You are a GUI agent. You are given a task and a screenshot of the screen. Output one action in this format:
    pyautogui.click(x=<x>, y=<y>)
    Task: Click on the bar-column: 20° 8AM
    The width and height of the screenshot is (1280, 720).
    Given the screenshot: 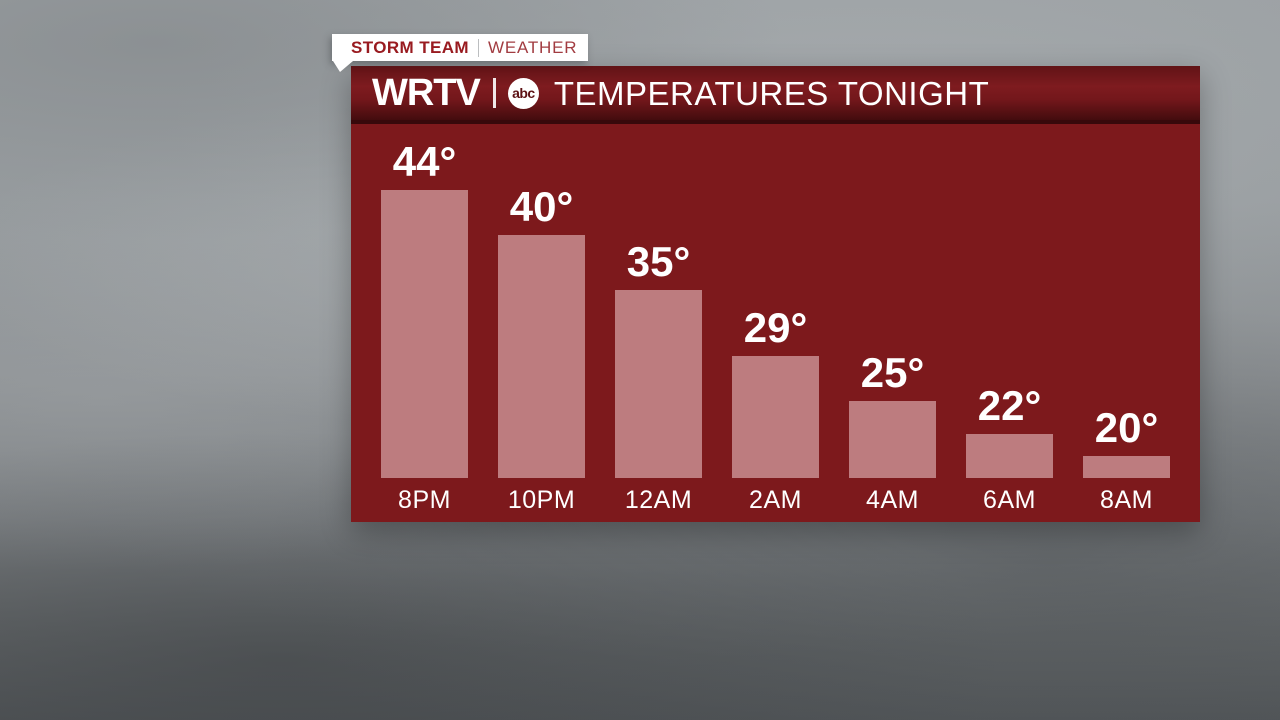 What is the action you would take?
    pyautogui.click(x=1126, y=323)
    